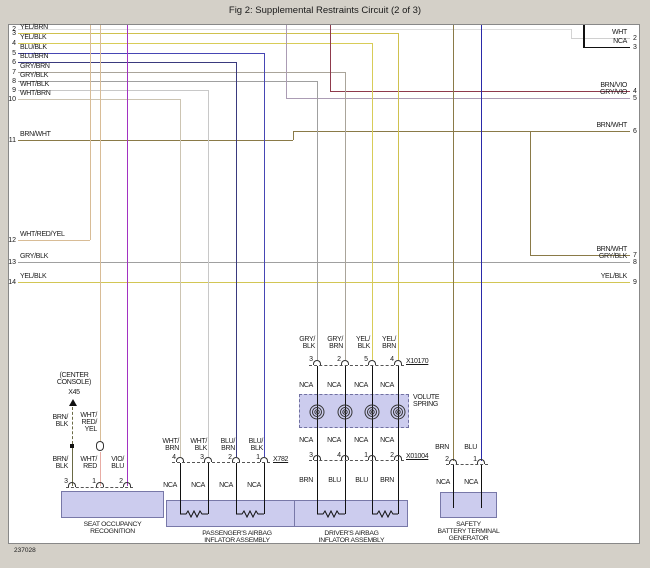 This screenshot has width=650, height=568. What do you see at coordinates (356, 365) in the screenshot?
I see `driver-top-connector-line` at bounding box center [356, 365].